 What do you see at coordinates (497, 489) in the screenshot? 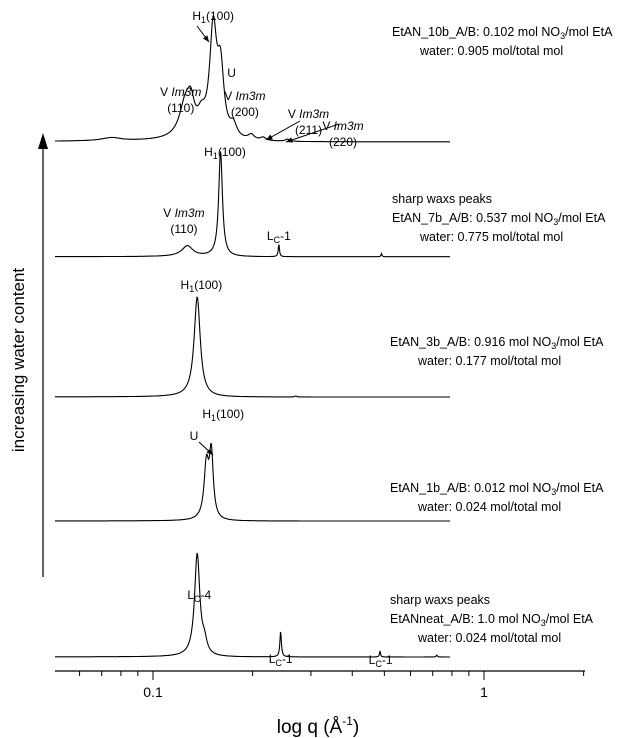
I see `sample-caption-line: EtAN_1b_A/B: 0.012 mol NO3/mol EtA` at bounding box center [497, 489].